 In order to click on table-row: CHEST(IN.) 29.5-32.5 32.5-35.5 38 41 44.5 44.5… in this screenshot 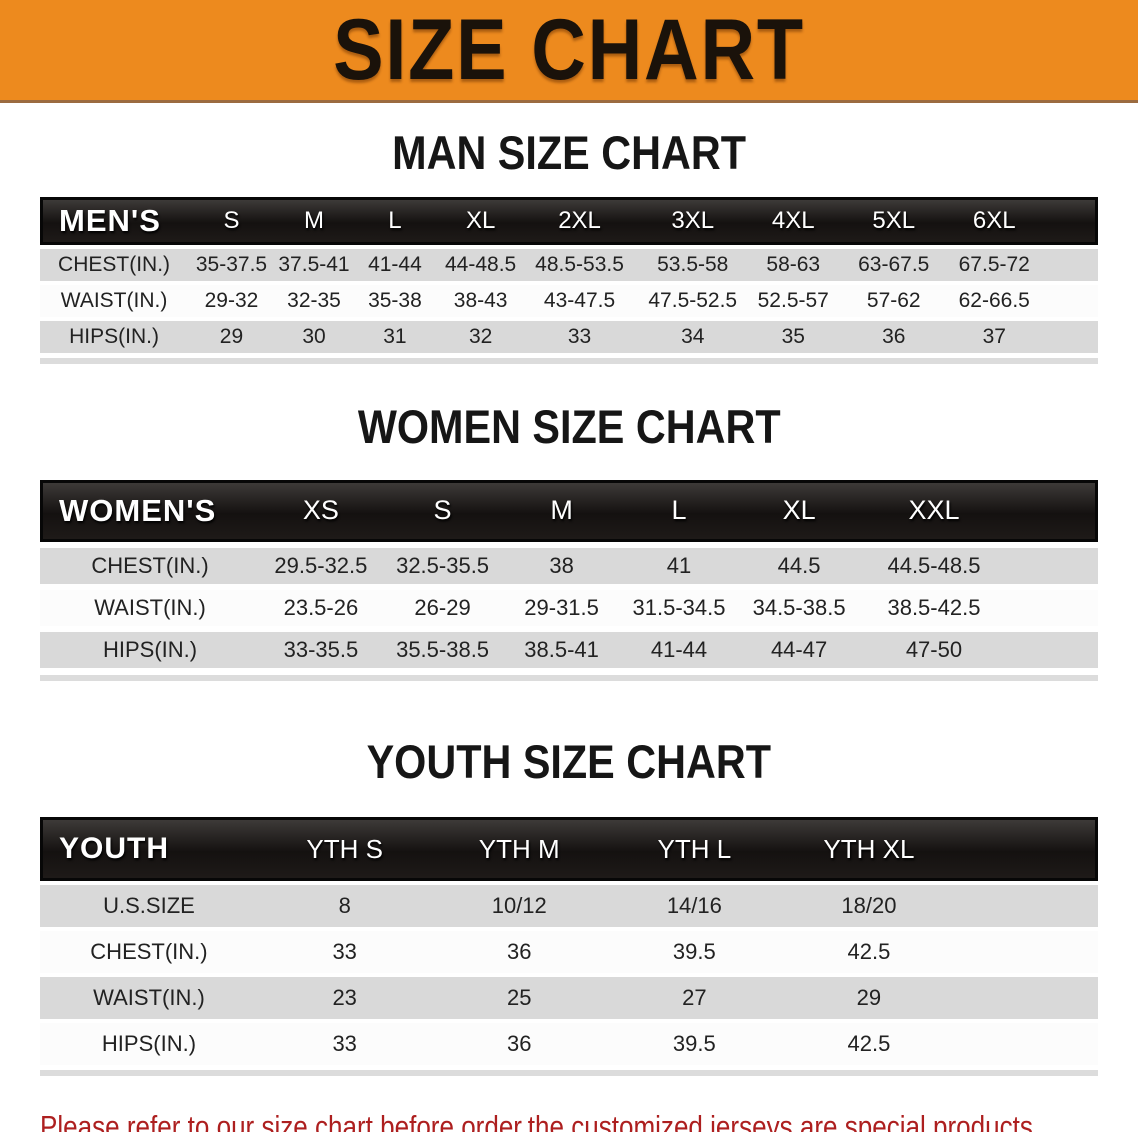, I will do `click(569, 565)`.